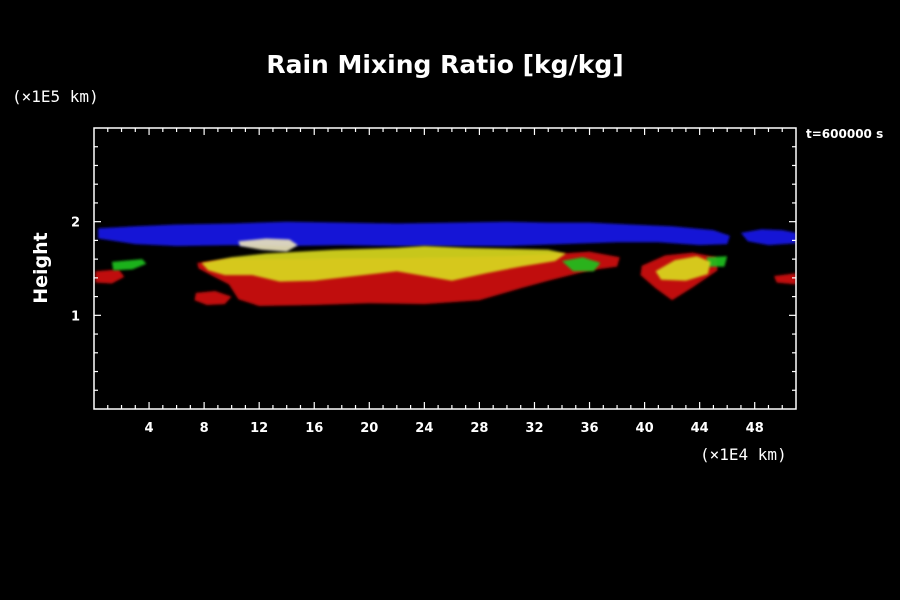 This screenshot has width=900, height=600. I want to click on x-tick-label-48: 48, so click(755, 428).